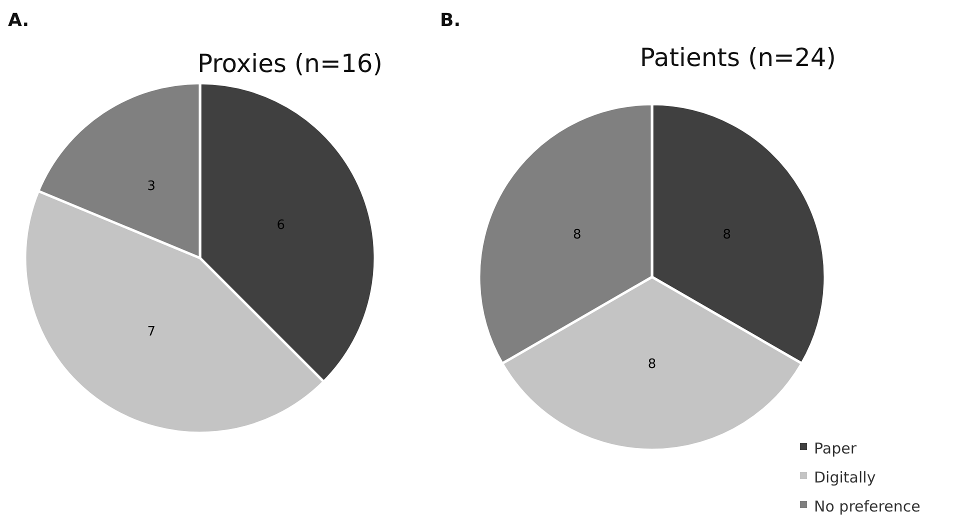 The width and height of the screenshot is (958, 518). Describe the element at coordinates (151, 332) in the screenshot. I see `data-label: 7` at that location.